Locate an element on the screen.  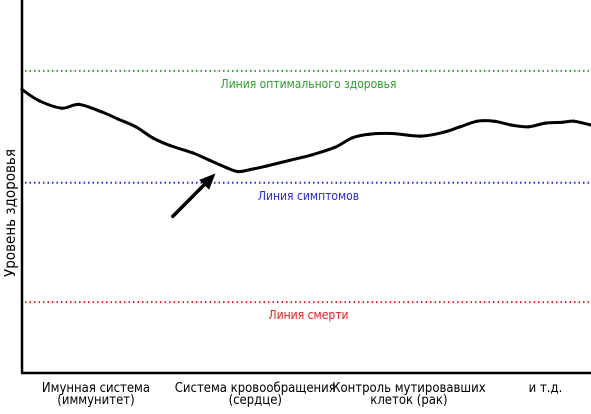
category-label-1-1: (сердце) is located at coordinates (255, 400).